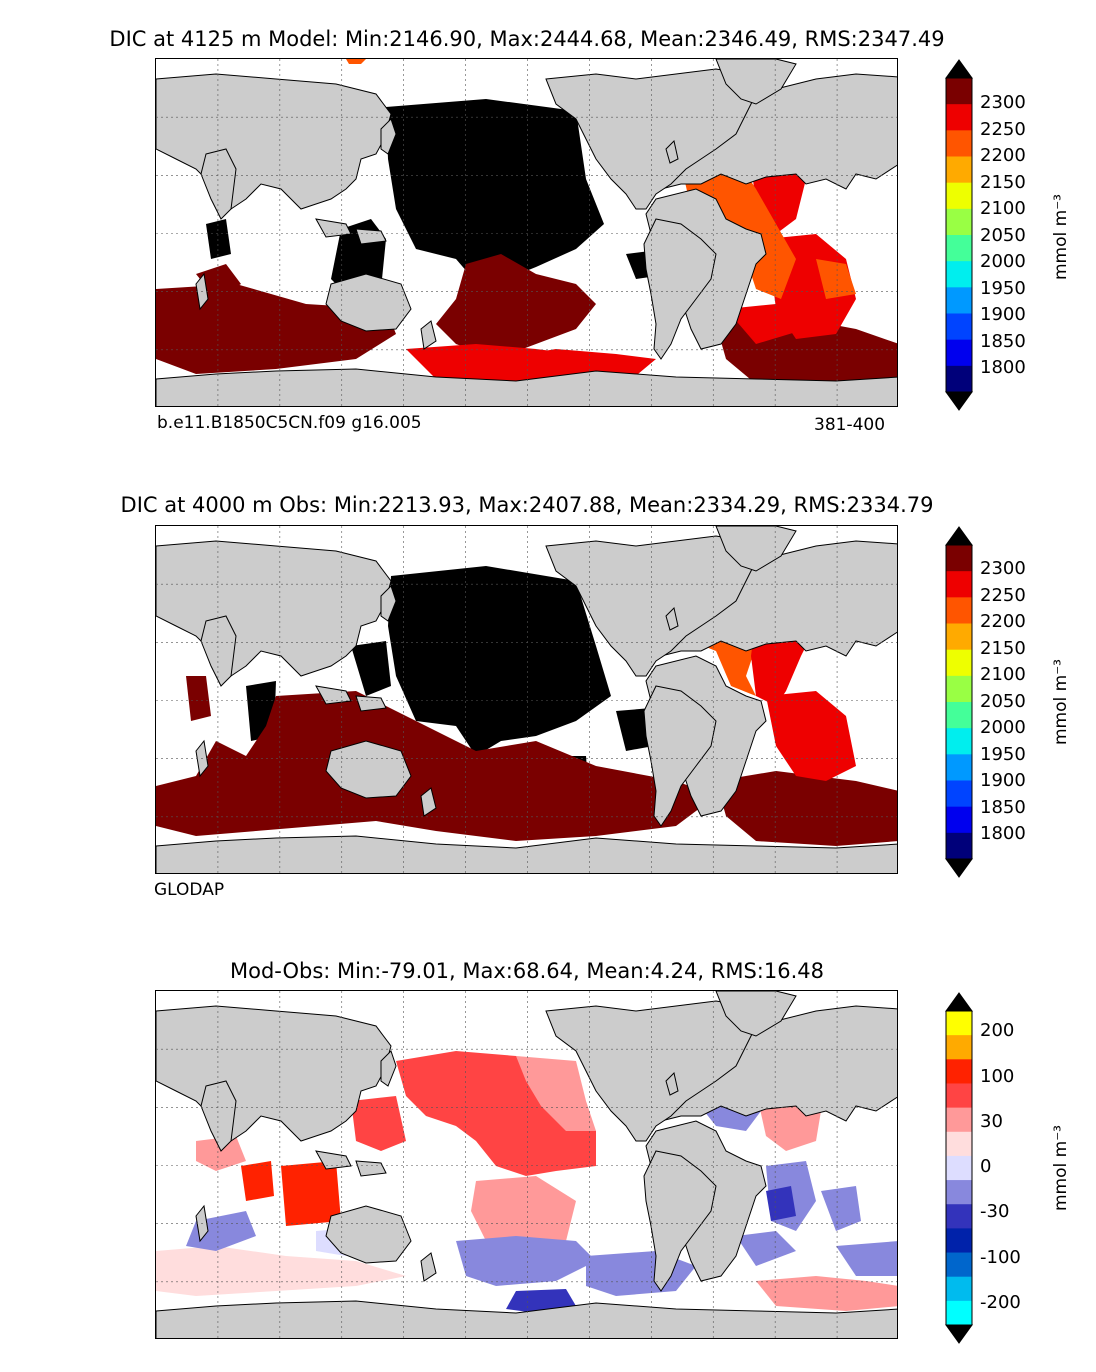 The width and height of the screenshot is (1096, 1372). Describe the element at coordinates (1000, 1302) in the screenshot. I see `panel3-cbar-tick: -200` at that location.